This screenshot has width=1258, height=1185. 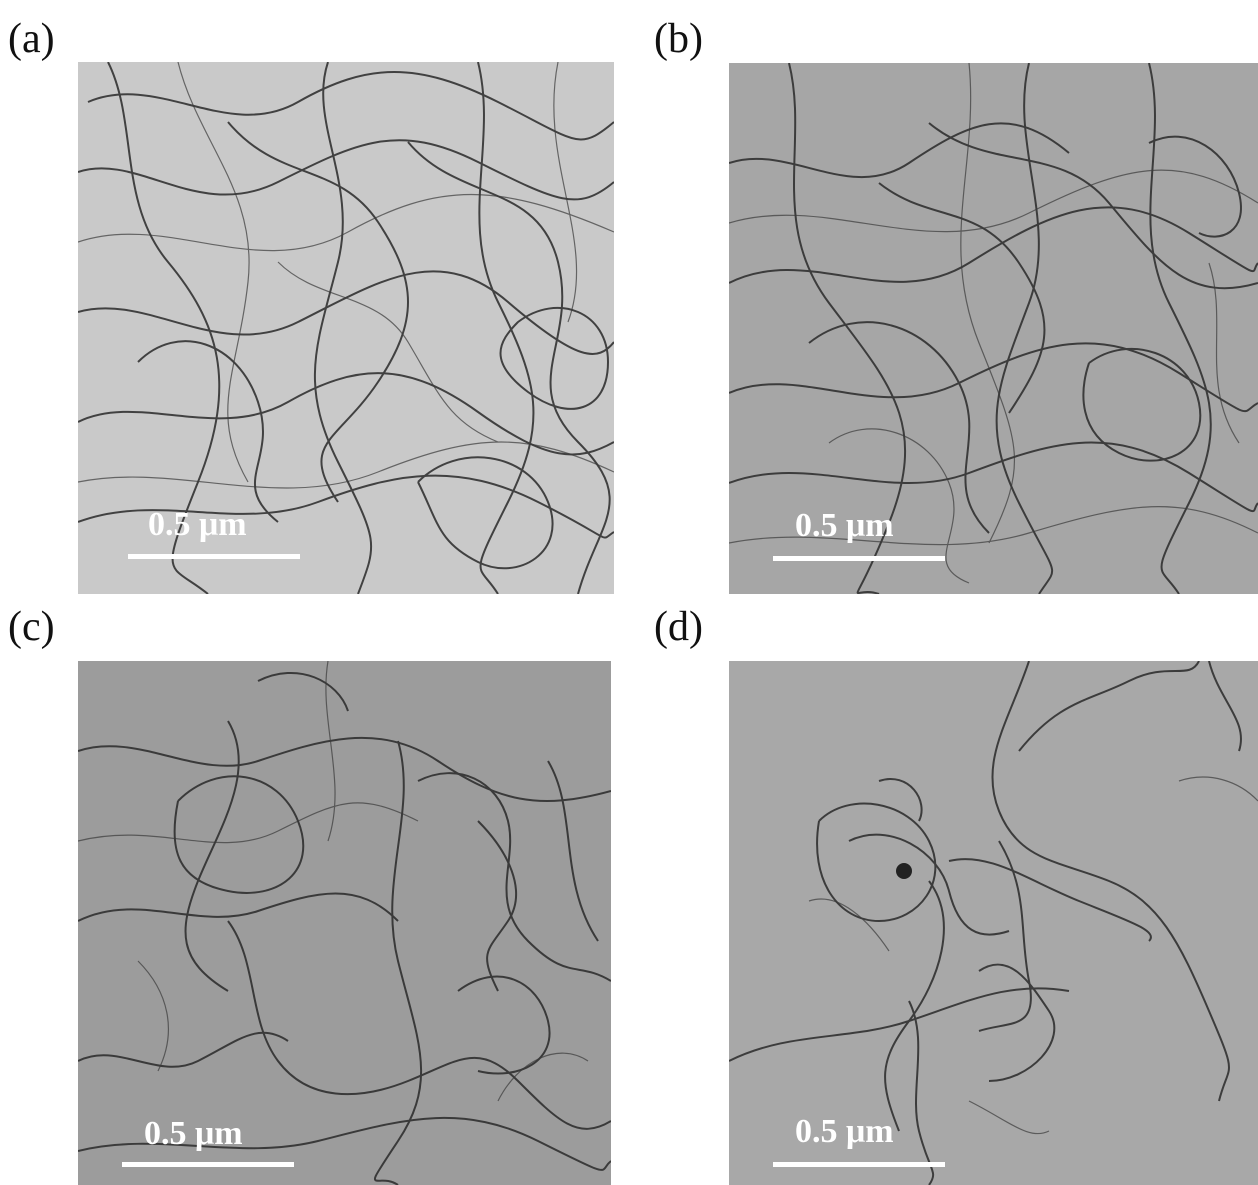 I want to click on panel-label-b: (b), so click(x=678, y=39).